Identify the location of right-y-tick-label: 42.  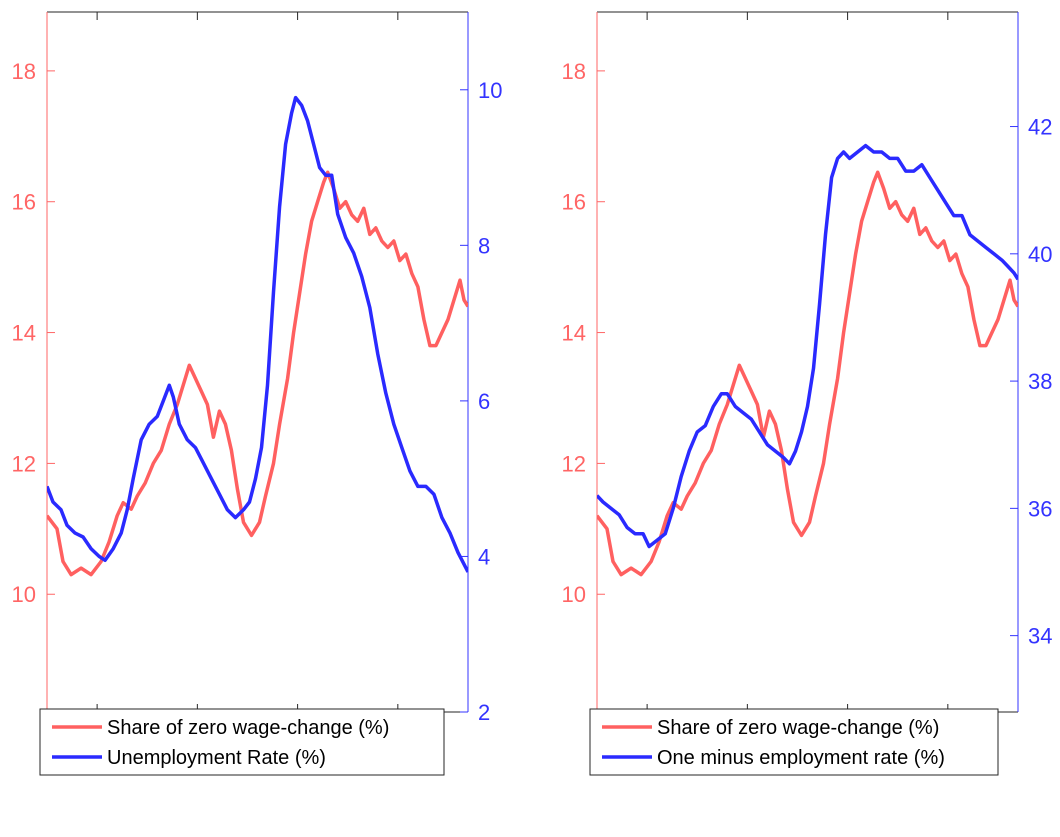
(1040, 127).